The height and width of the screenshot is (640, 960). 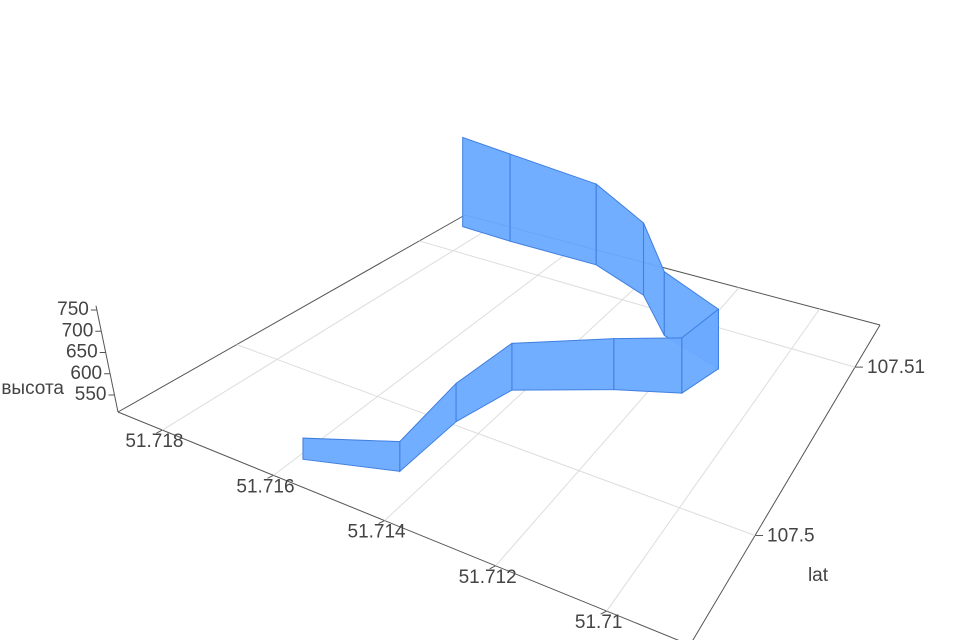 I want to click on z-tick-label: 650, so click(x=82, y=352).